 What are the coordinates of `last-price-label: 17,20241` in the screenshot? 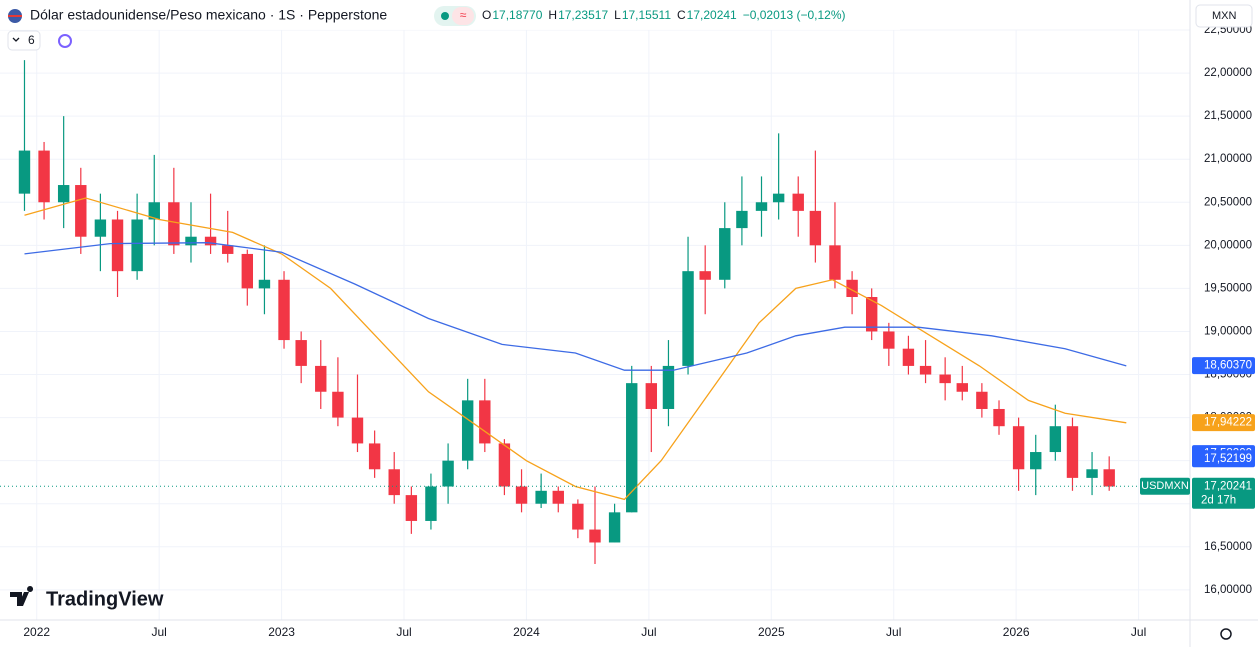 It's located at (1228, 486).